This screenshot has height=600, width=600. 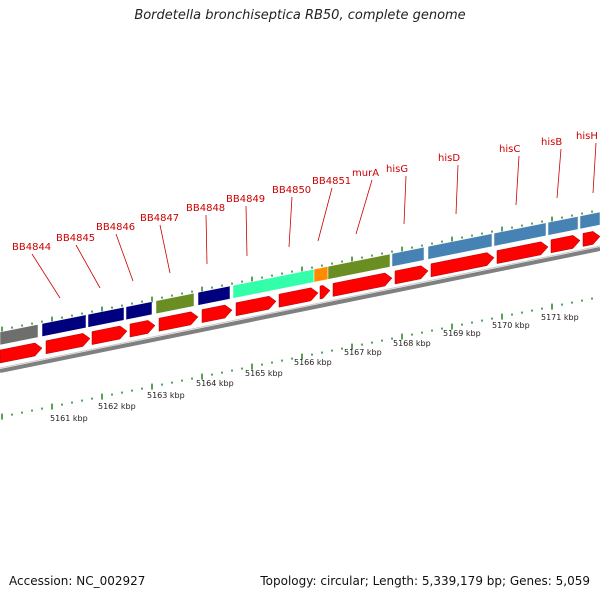 I want to click on gene-label: hisD, so click(x=449, y=158).